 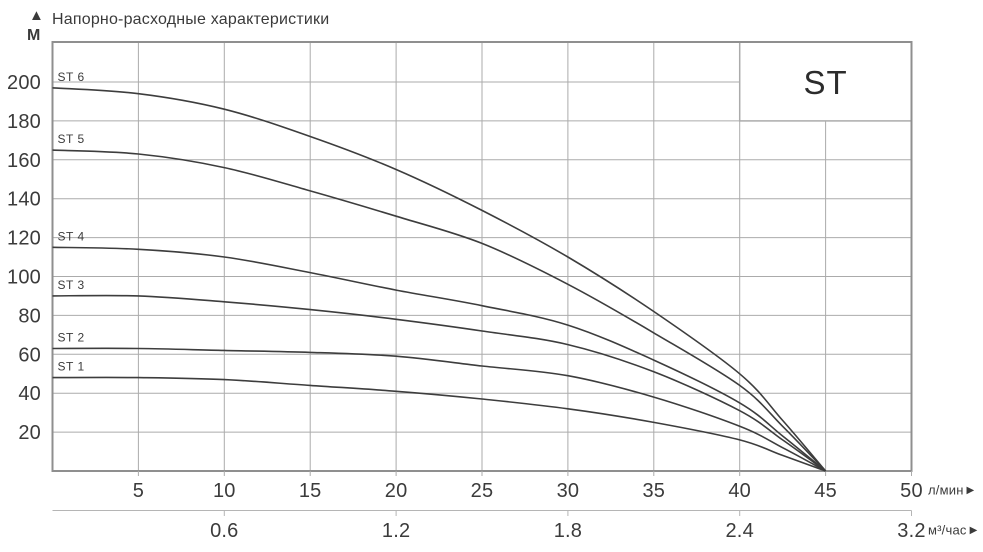 I want to click on y-tick-label: 80, so click(x=29, y=316).